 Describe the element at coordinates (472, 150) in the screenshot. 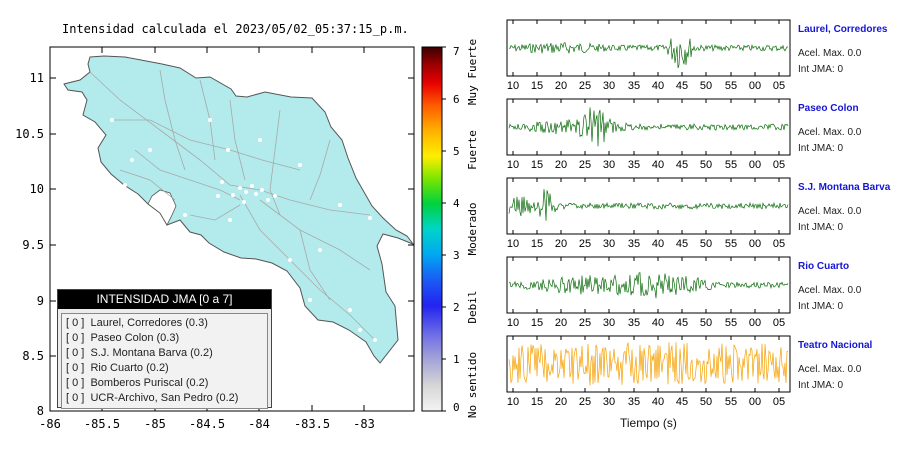

I see `colorbar-category-label: Fuerte` at that location.